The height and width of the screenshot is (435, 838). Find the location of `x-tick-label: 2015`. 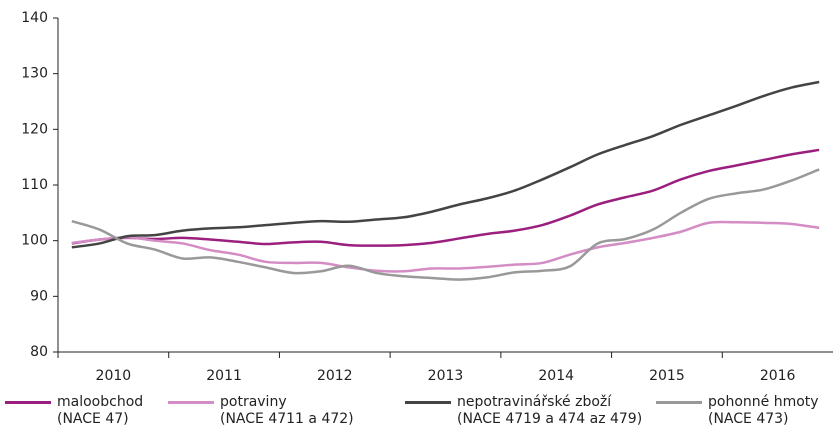

x-tick-label: 2015 is located at coordinates (667, 376).